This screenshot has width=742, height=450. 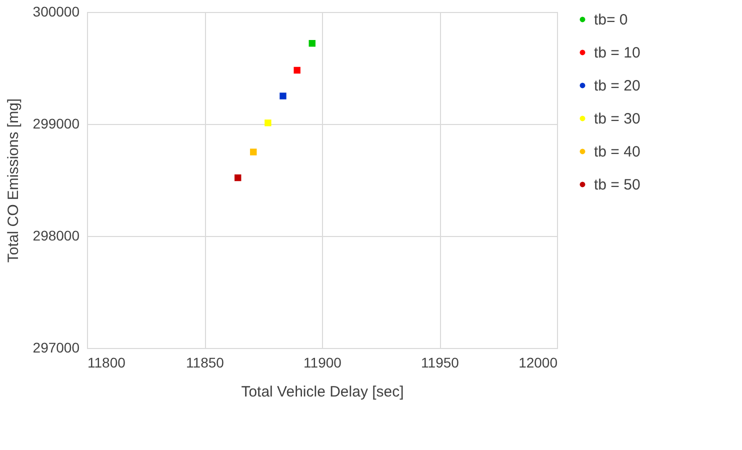 What do you see at coordinates (56, 124) in the screenshot?
I see `y-tick-label: 299000` at bounding box center [56, 124].